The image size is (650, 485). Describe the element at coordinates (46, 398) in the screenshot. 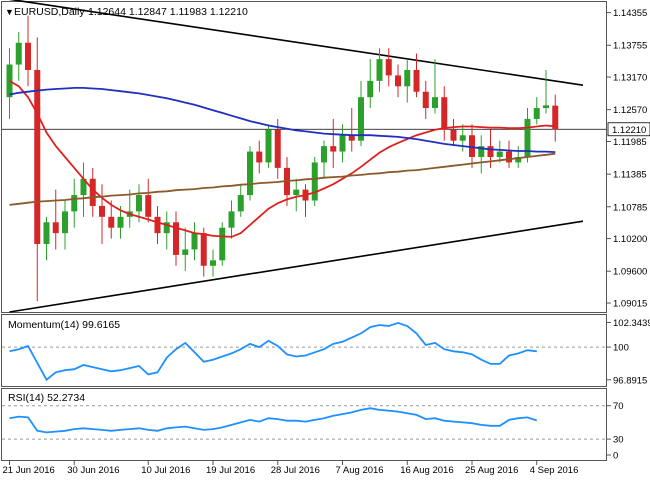

I see `rsi-title: RSI(14) 52.2734` at that location.